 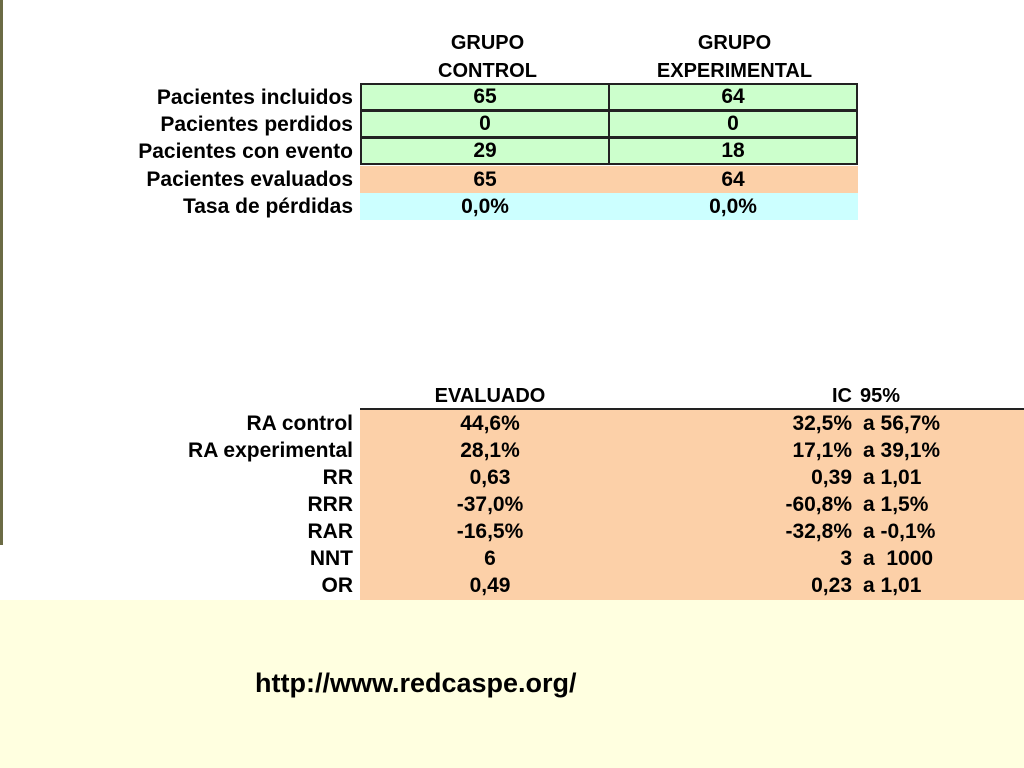 I want to click on cell-or-evaluado: 0,49, so click(x=490, y=585).